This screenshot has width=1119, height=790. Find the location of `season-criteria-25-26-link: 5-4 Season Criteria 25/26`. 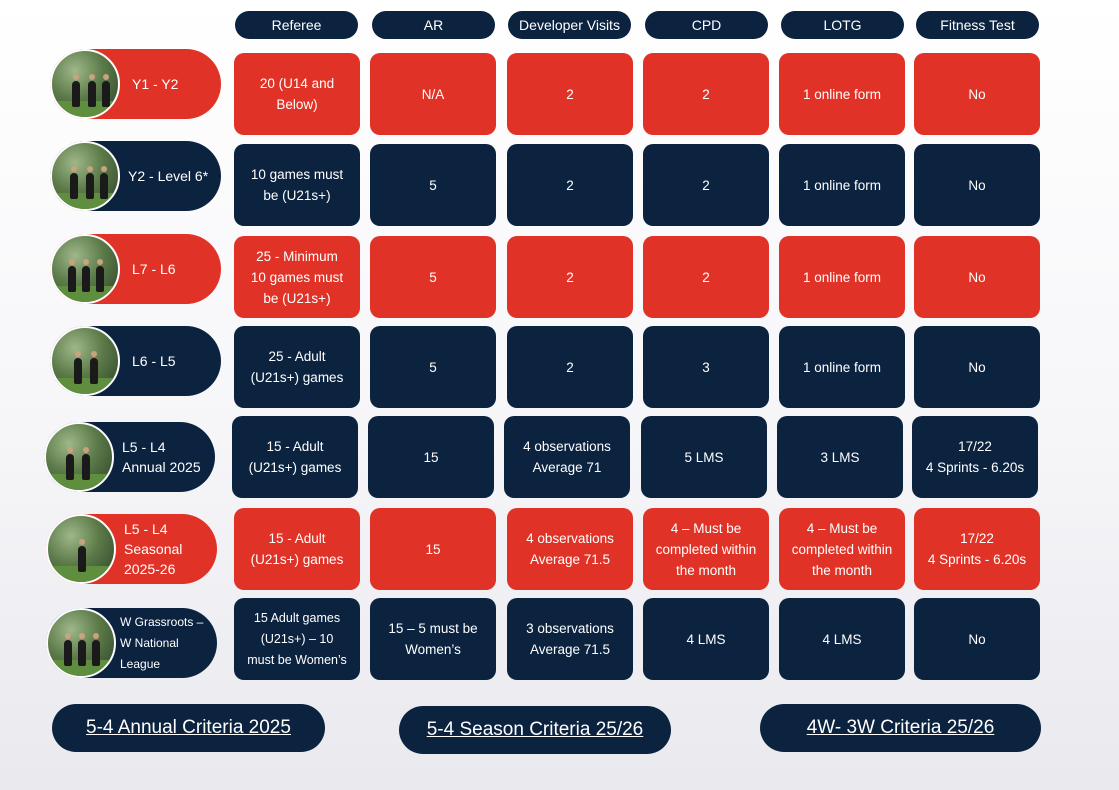

season-criteria-25-26-link: 5-4 Season Criteria 25/26 is located at coordinates (535, 730).